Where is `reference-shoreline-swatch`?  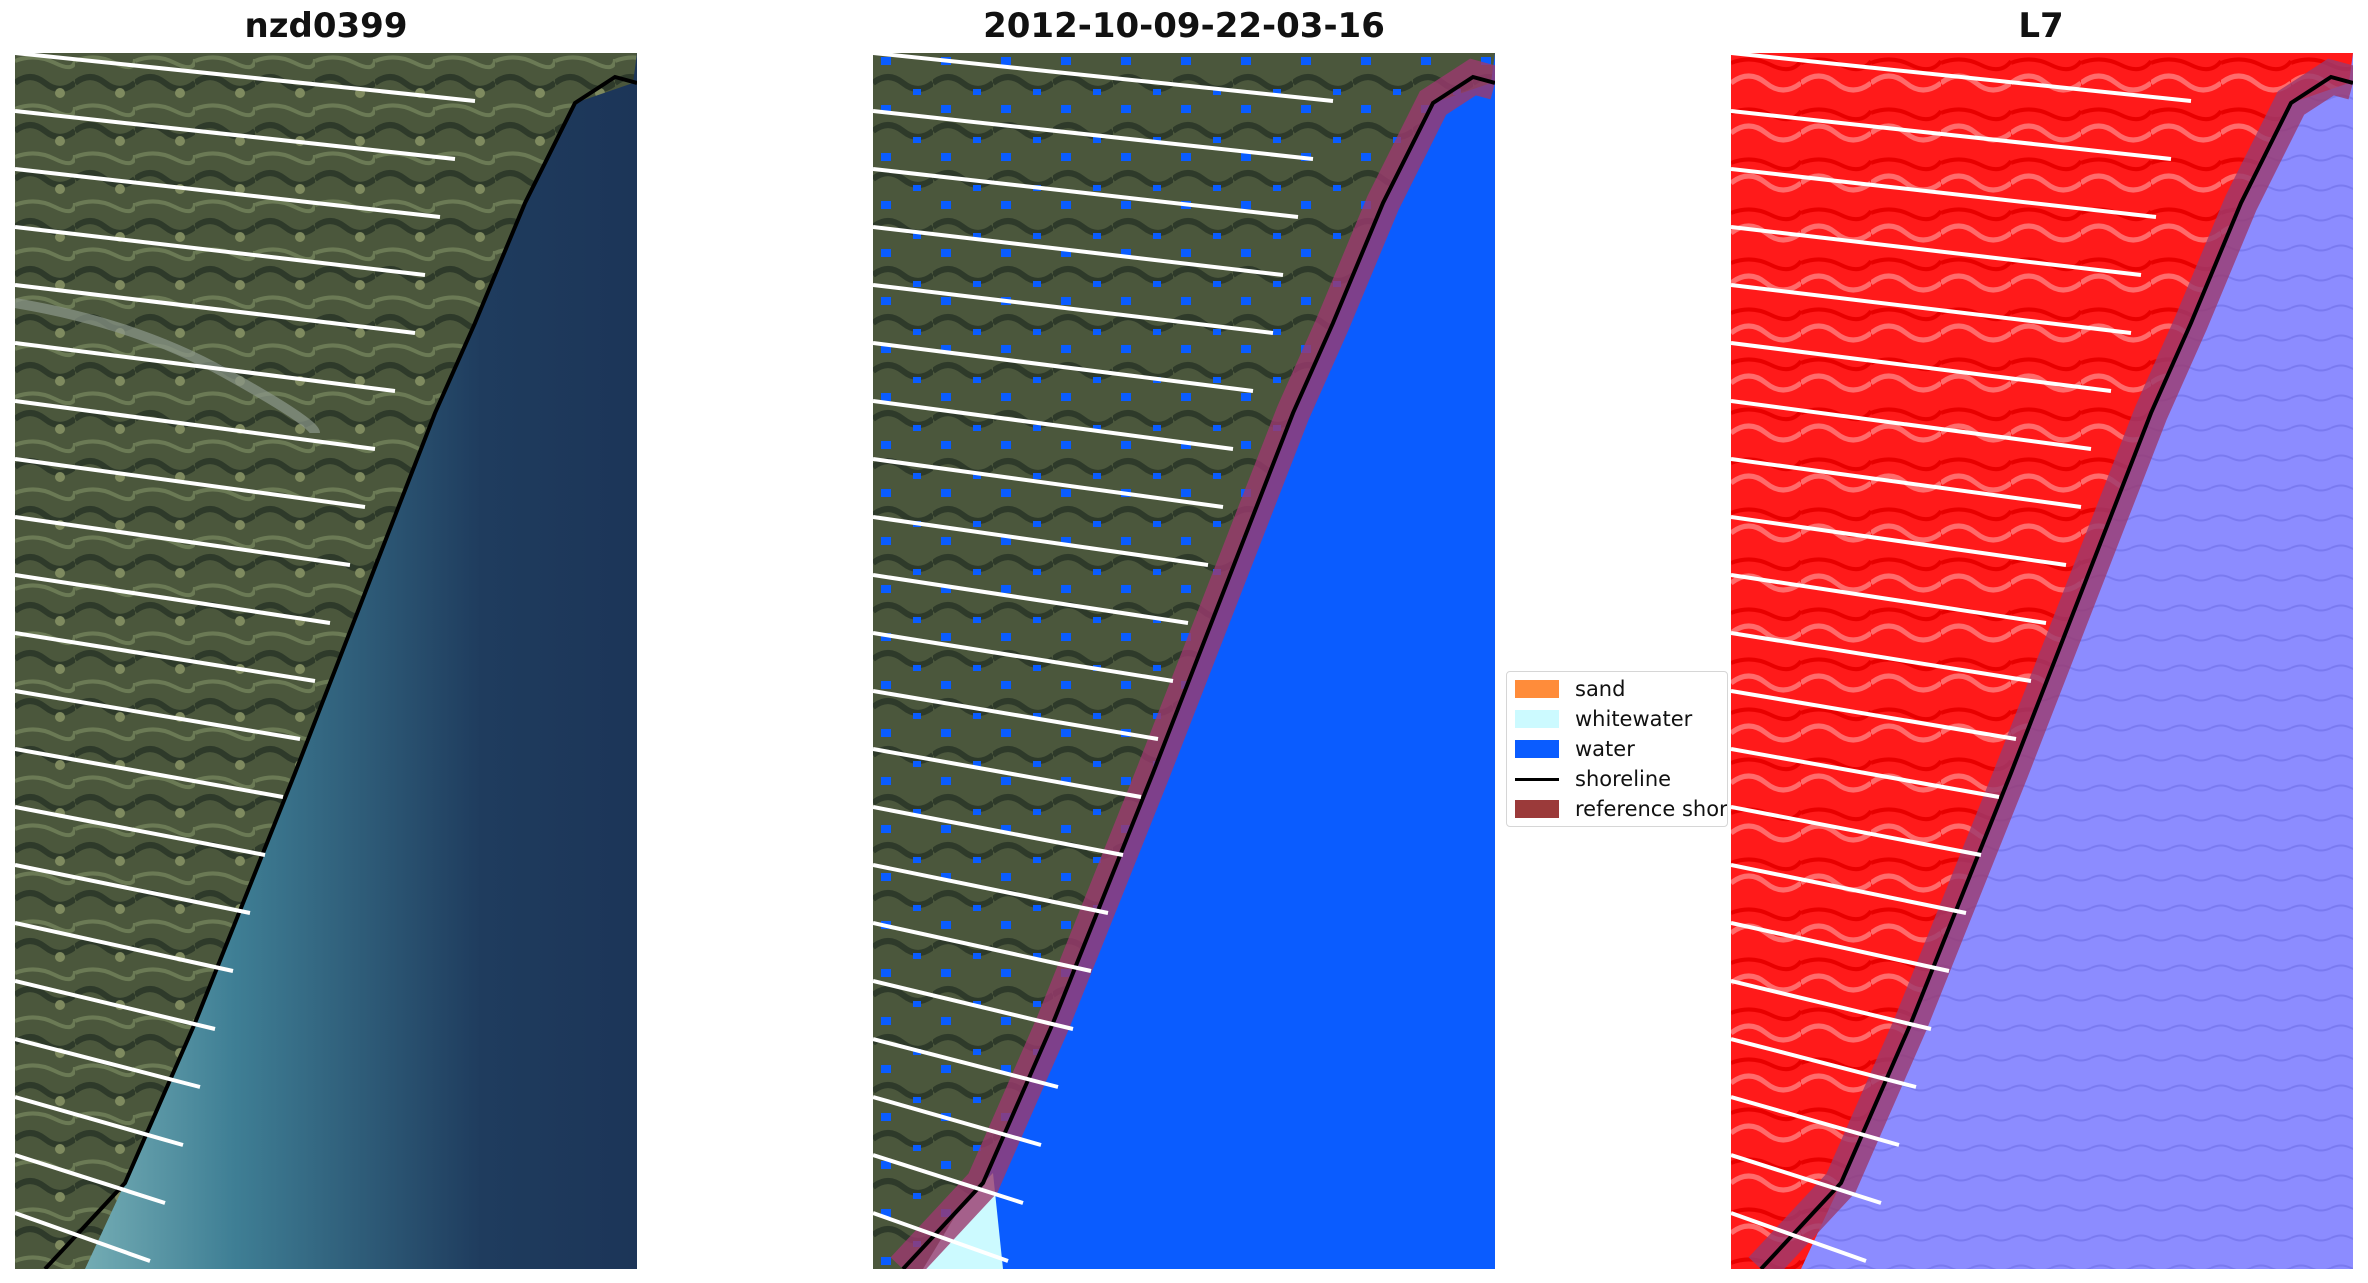
reference-shoreline-swatch is located at coordinates (1537, 809).